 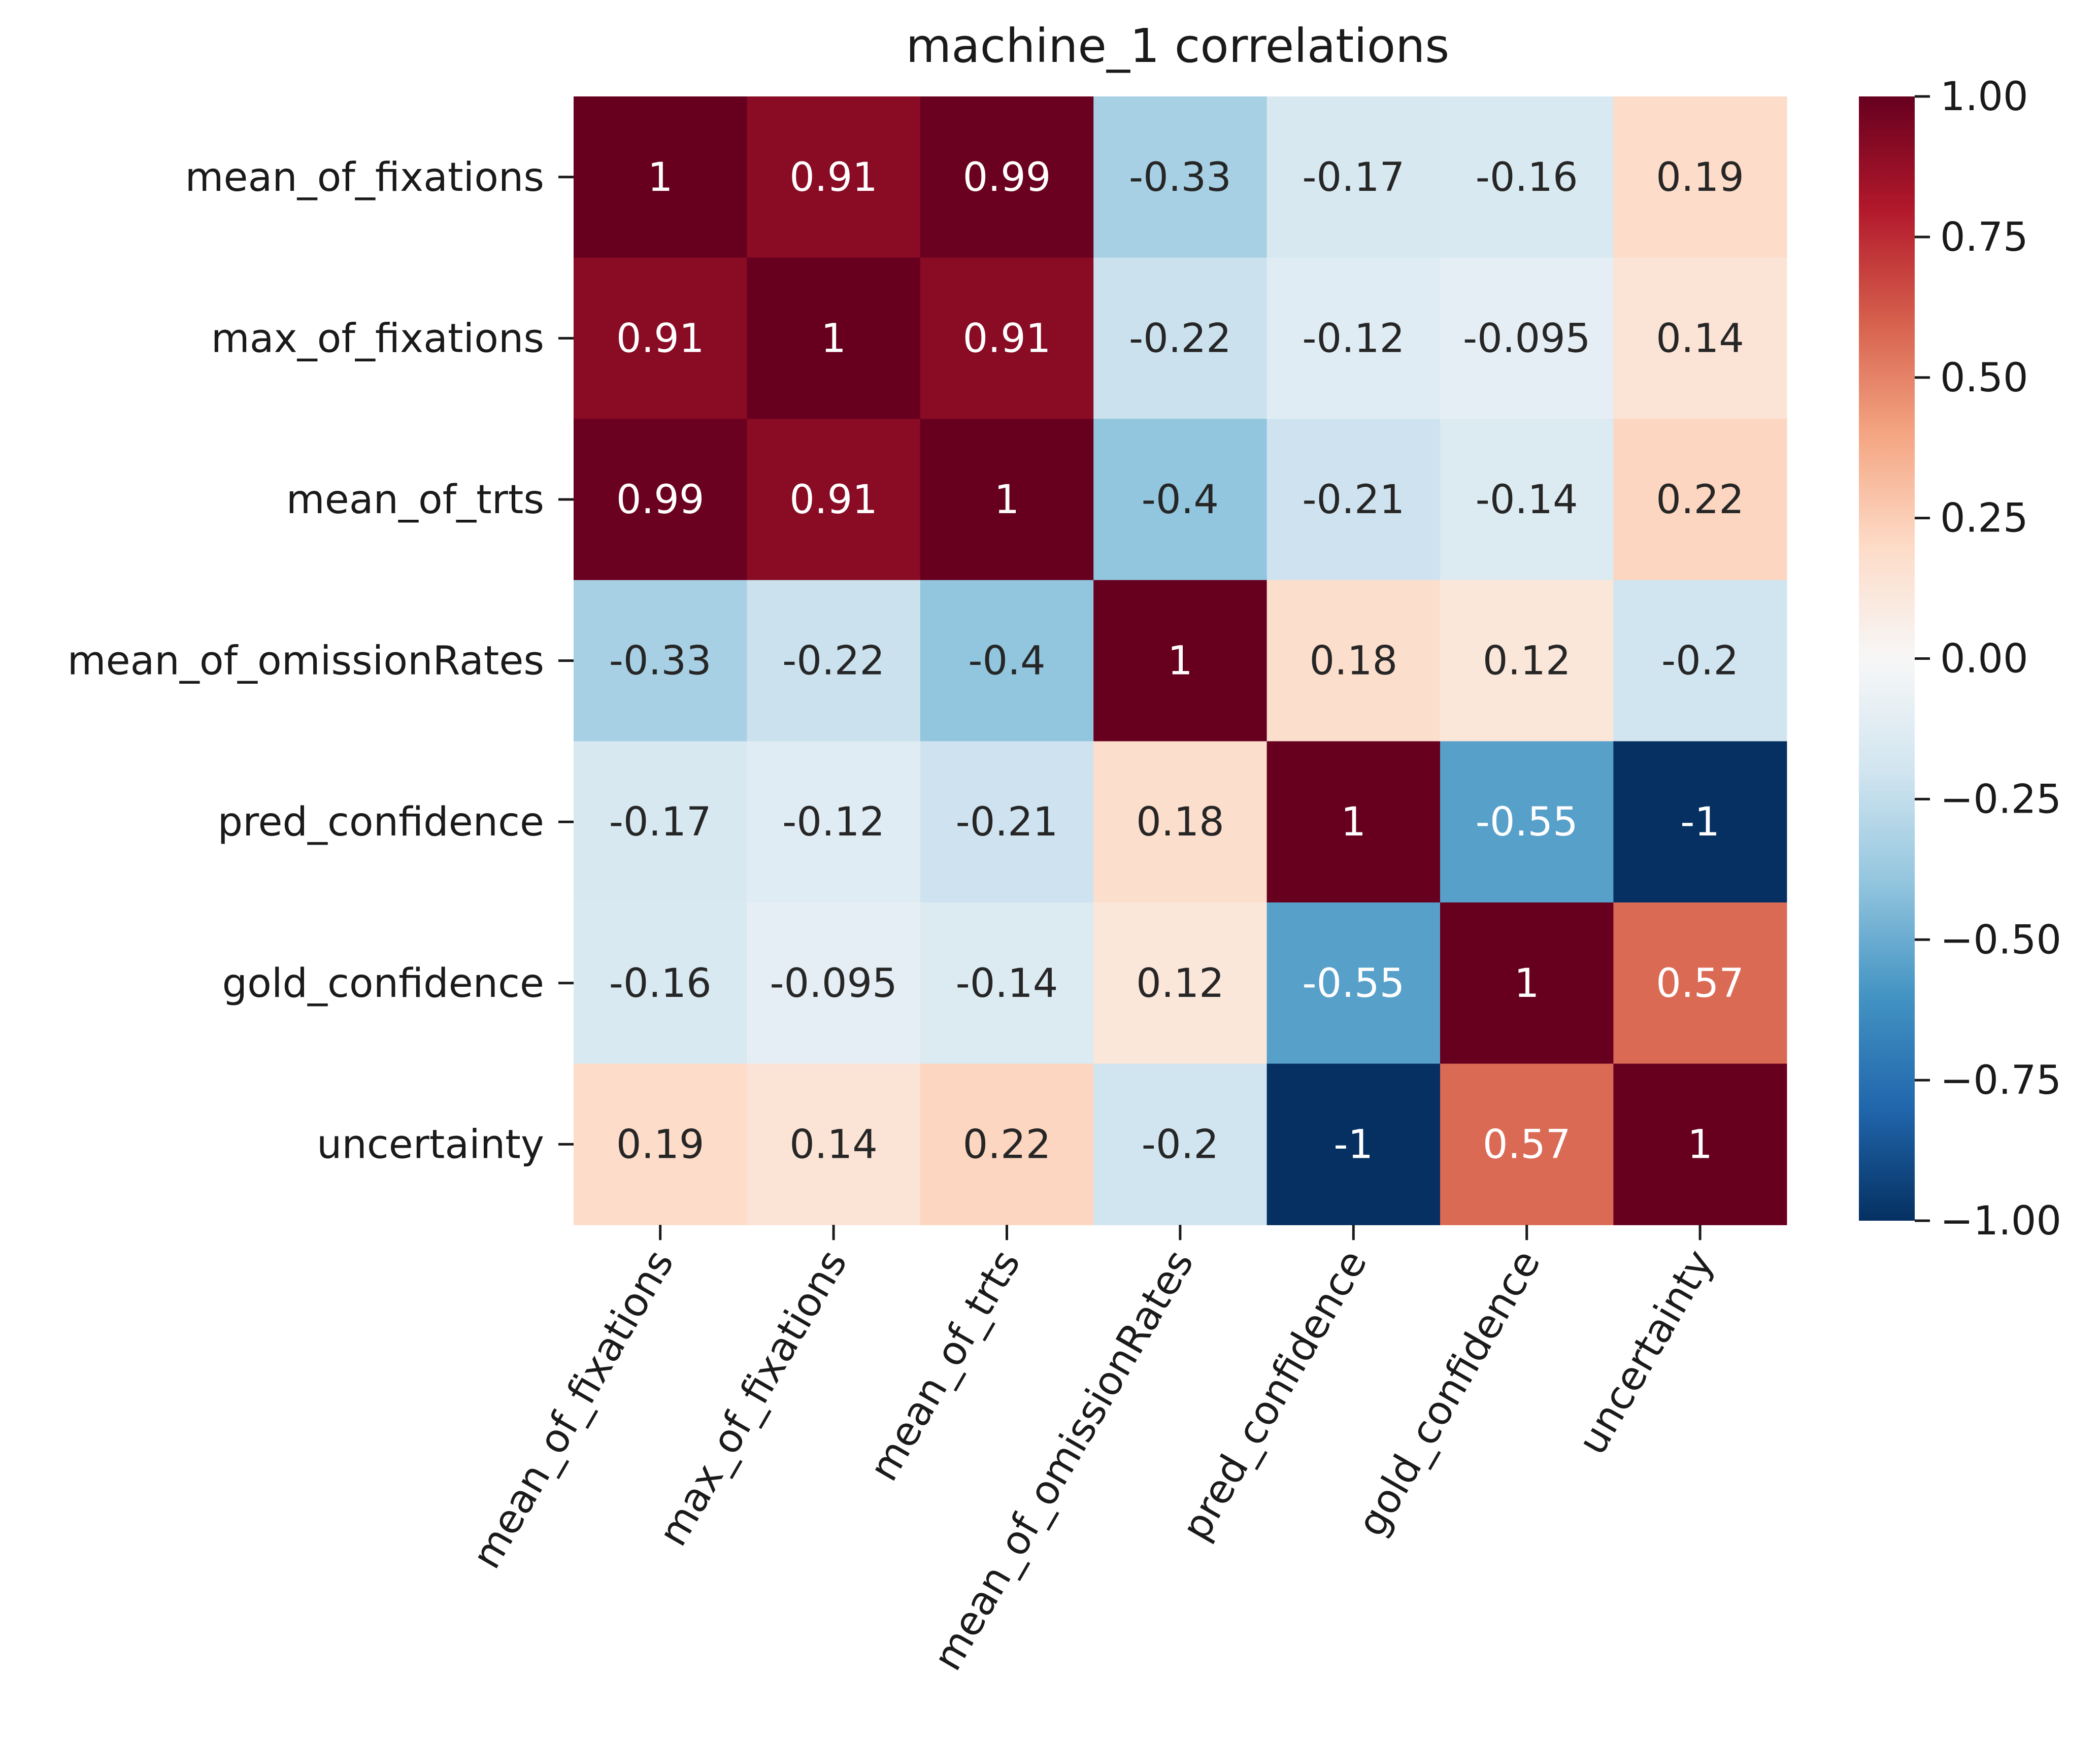 I want to click on y-tick-label: gold_confidence, so click(x=383, y=984).